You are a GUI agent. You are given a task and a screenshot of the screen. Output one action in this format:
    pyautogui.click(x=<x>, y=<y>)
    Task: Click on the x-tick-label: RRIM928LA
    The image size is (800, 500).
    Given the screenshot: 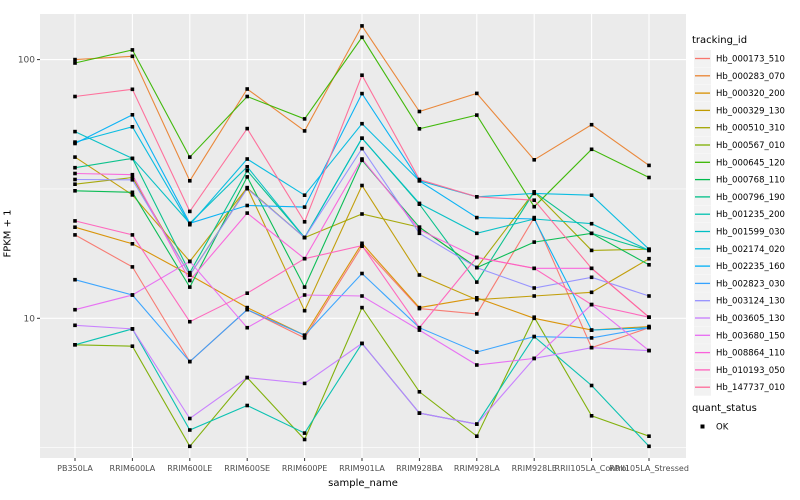 What is the action you would take?
    pyautogui.click(x=477, y=468)
    